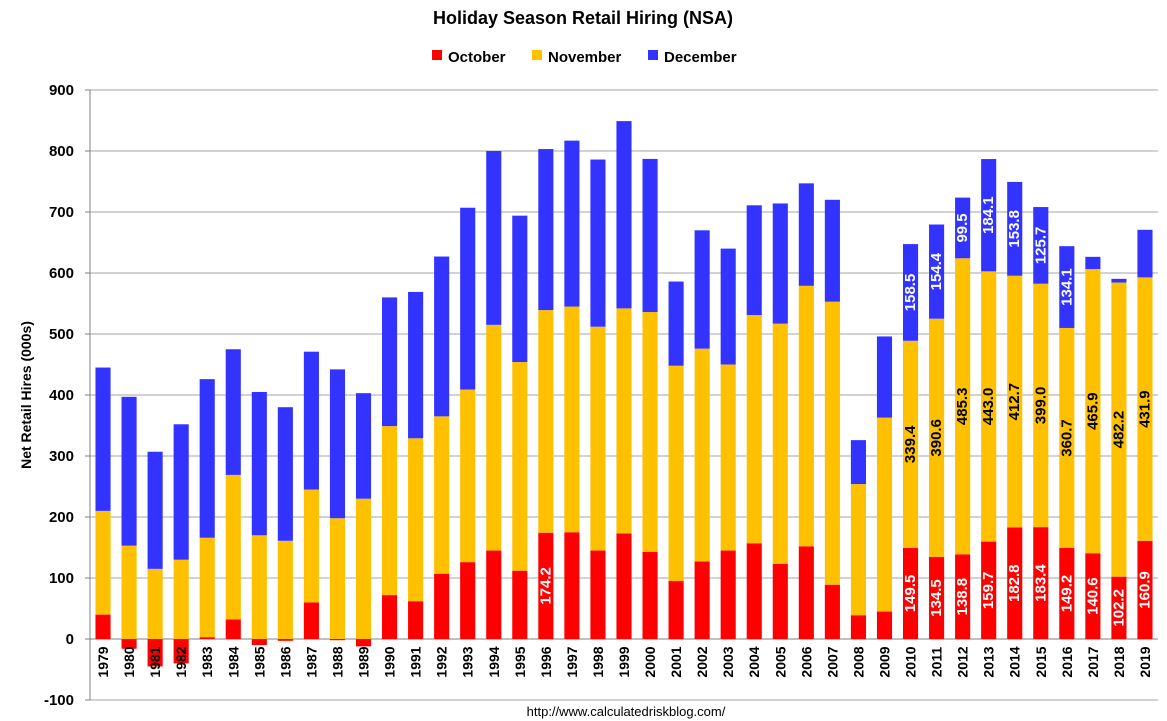 The height and width of the screenshot is (721, 1167). What do you see at coordinates (390, 511) in the screenshot?
I see `bar-november-1990` at bounding box center [390, 511].